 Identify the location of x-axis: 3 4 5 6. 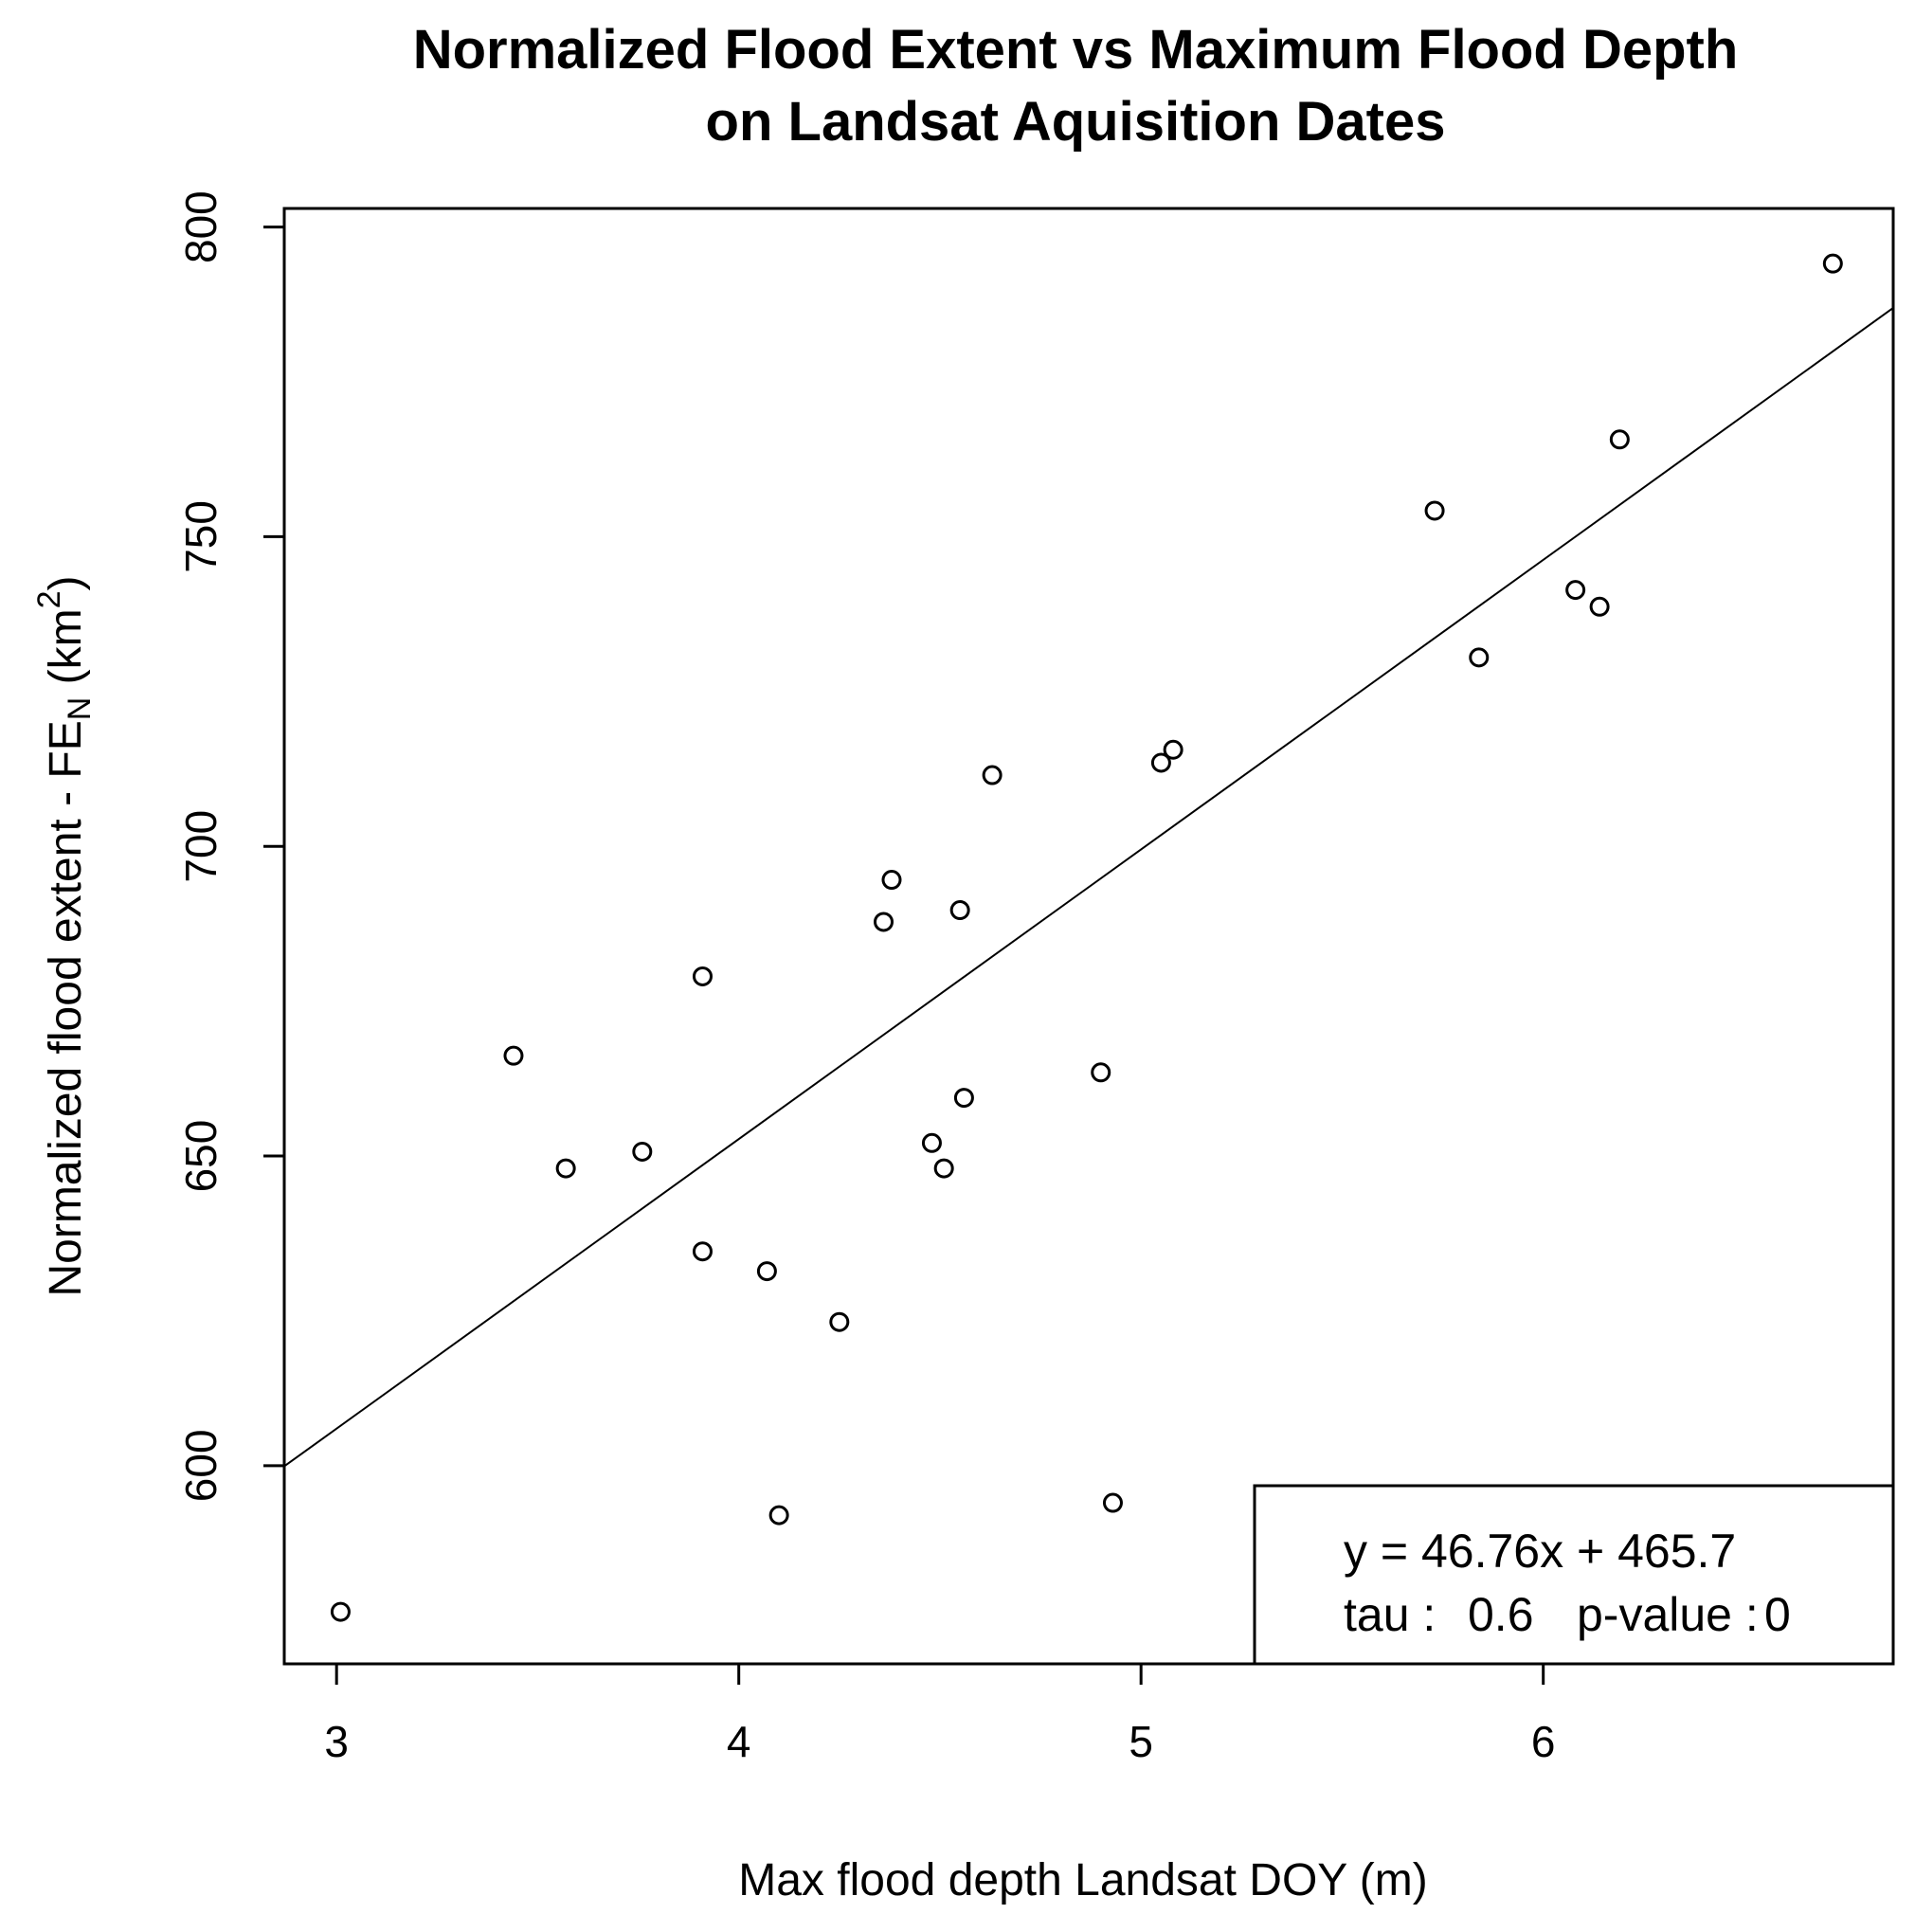
(940, 1714).